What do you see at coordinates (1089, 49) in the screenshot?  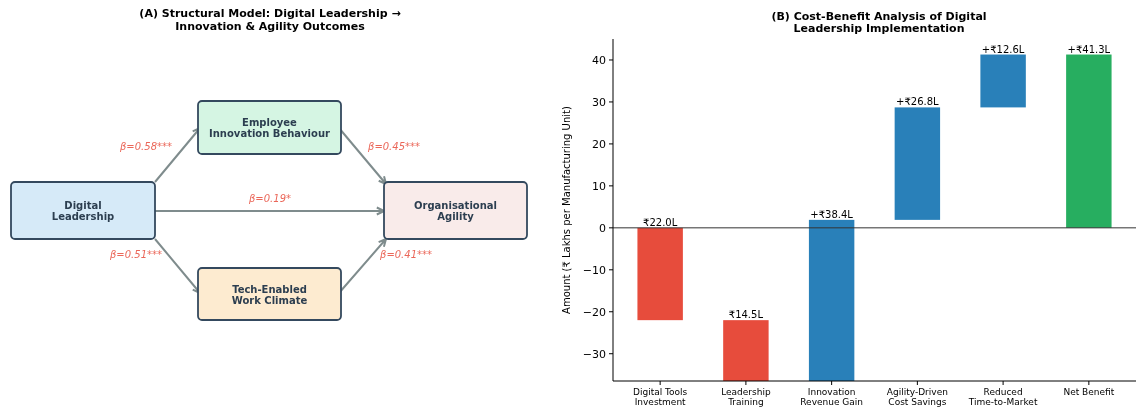 I see `data-label: +₹41.3L` at bounding box center [1089, 49].